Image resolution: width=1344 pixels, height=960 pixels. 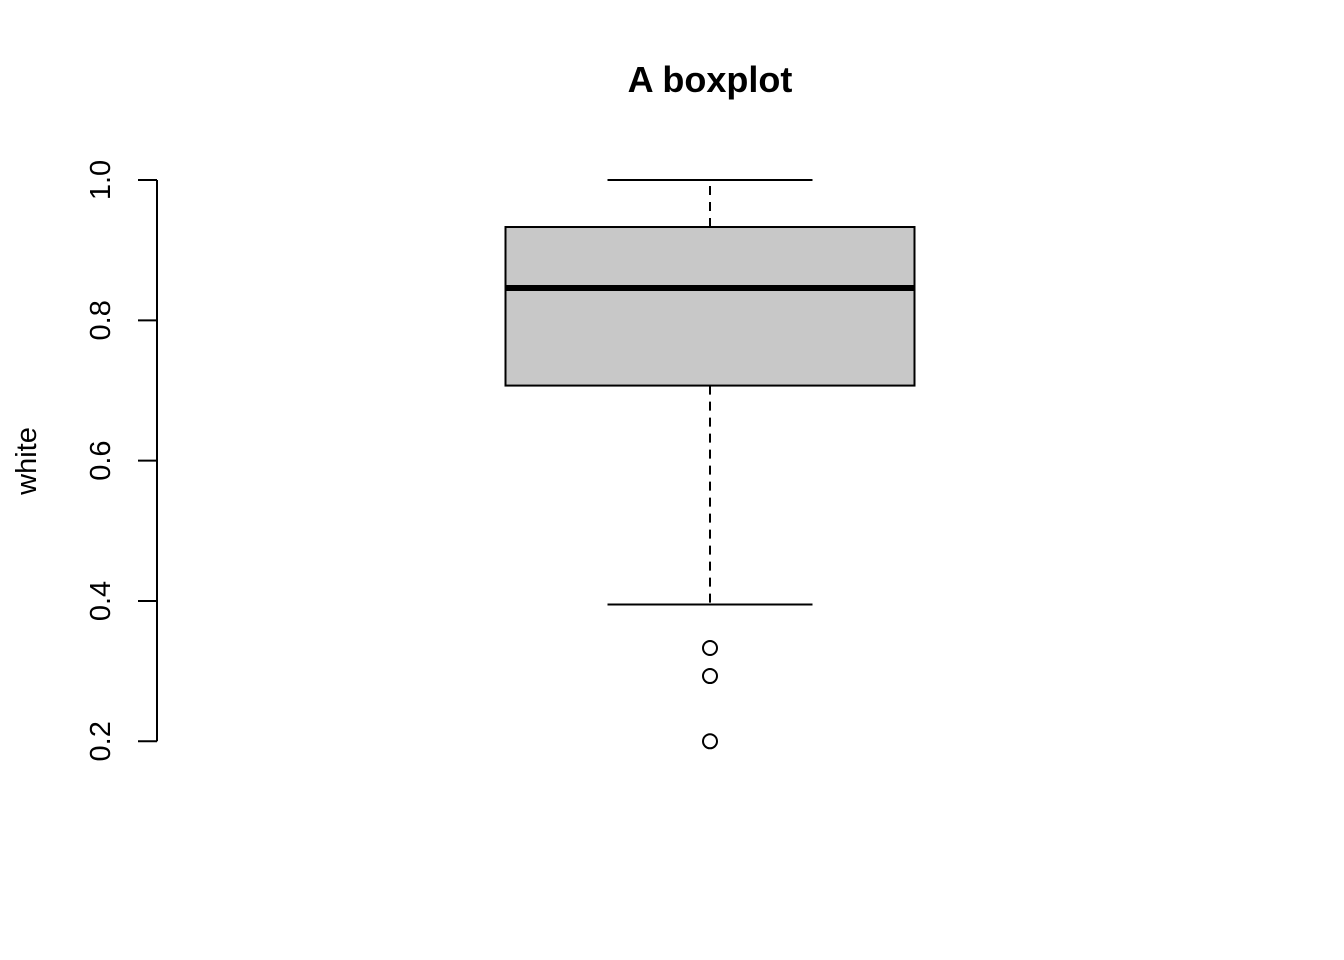 What do you see at coordinates (101, 460) in the screenshot?
I see `y-tick-label: 0.6` at bounding box center [101, 460].